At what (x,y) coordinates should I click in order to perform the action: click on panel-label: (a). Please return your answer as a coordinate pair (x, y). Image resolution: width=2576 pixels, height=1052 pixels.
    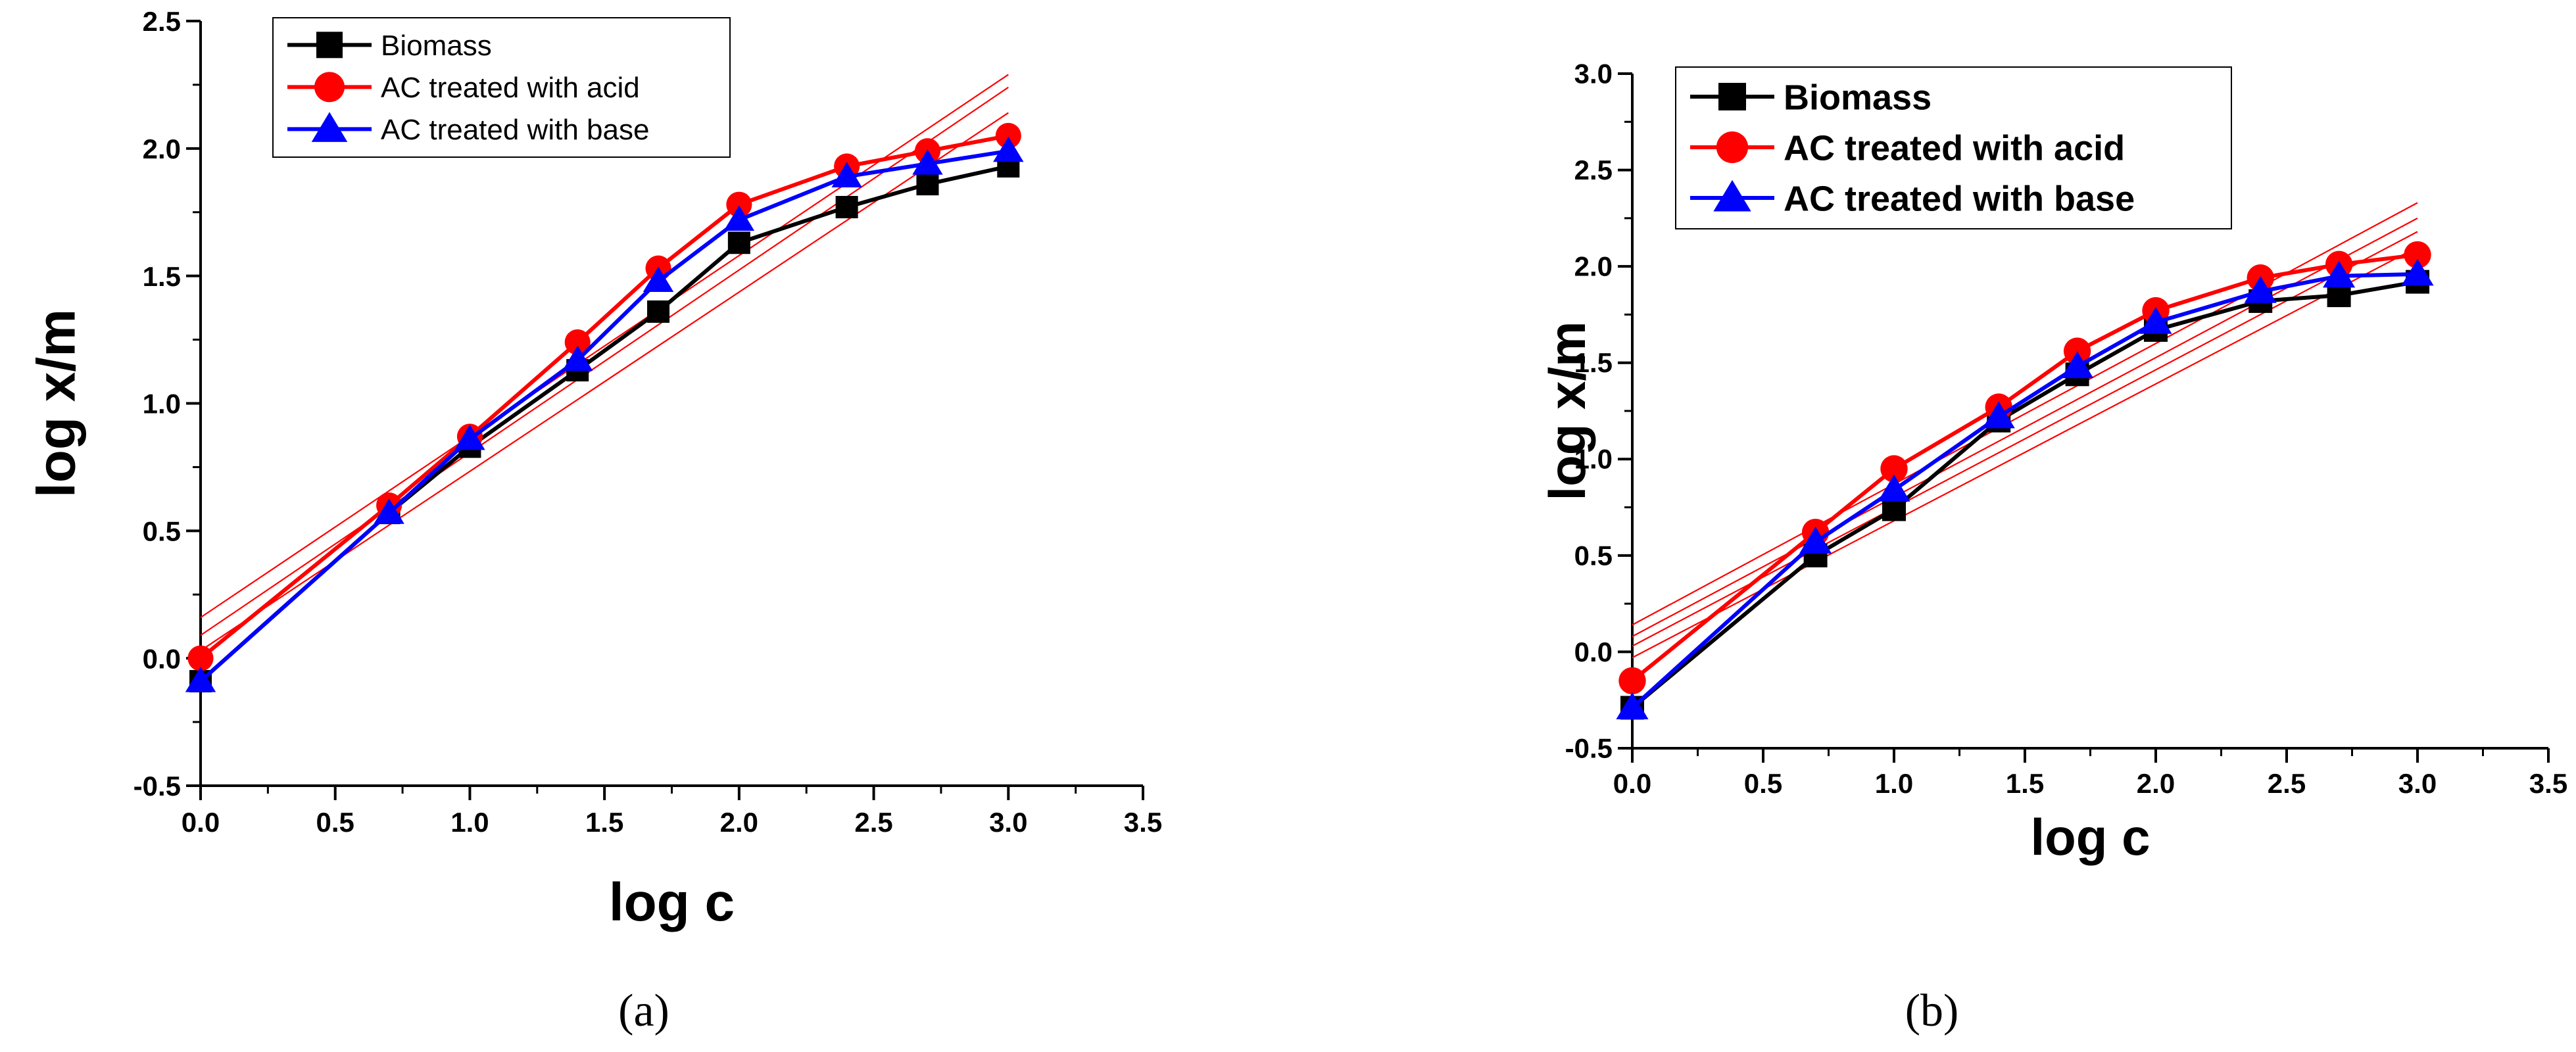
    Looking at the image, I should click on (643, 1011).